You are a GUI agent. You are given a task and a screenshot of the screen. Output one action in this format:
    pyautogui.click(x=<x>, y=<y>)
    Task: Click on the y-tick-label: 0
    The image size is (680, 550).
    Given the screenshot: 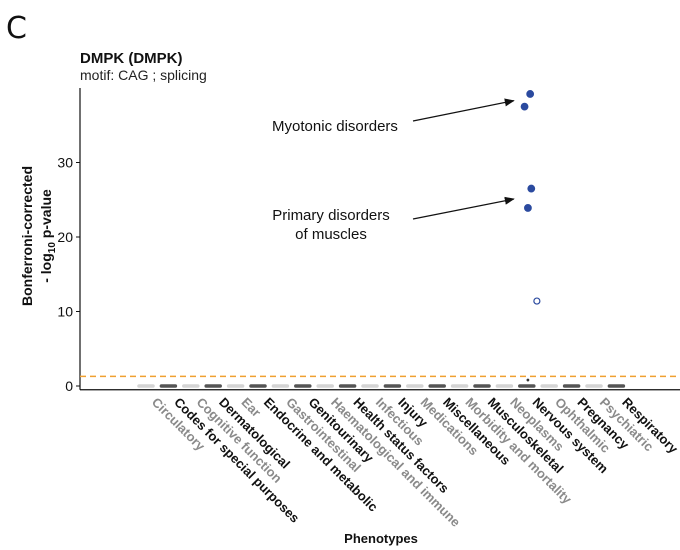 What is the action you would take?
    pyautogui.click(x=69, y=386)
    